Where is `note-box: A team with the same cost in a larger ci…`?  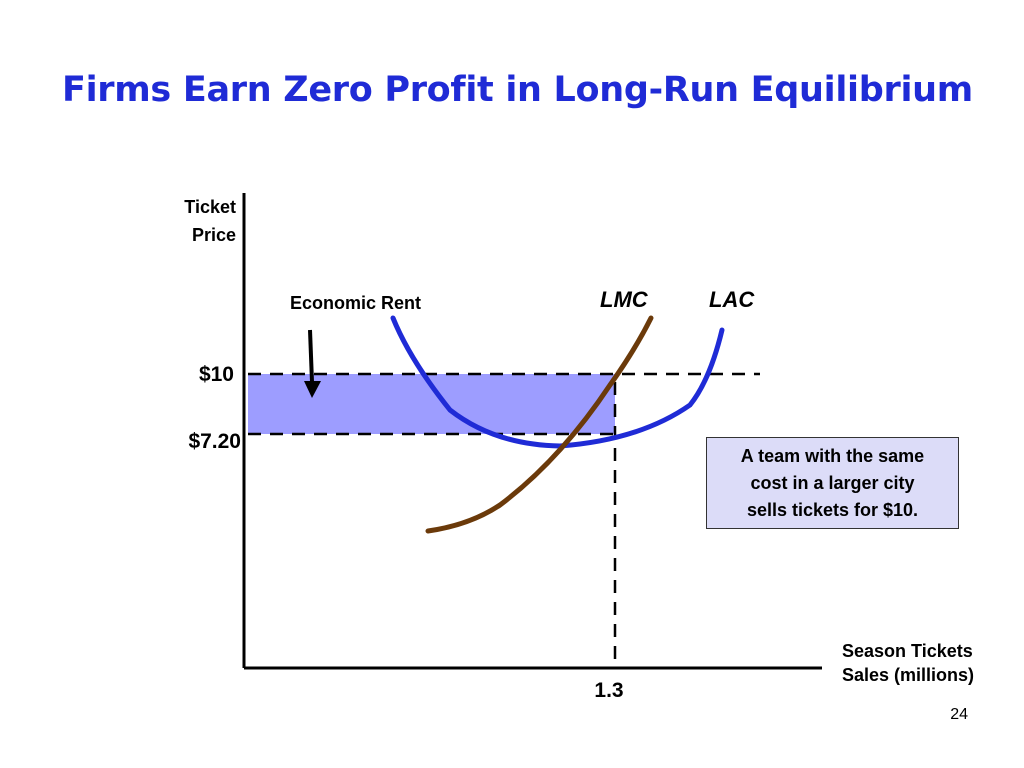
note-box: A team with the same cost in a larger ci… is located at coordinates (832, 483).